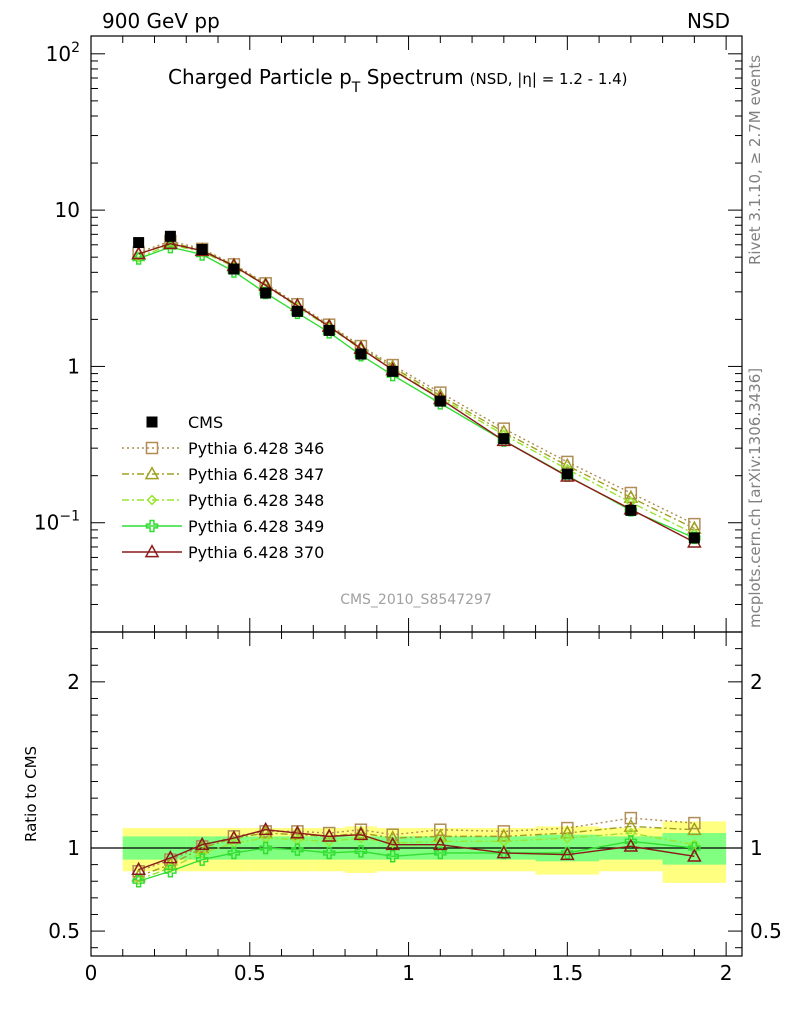 This screenshot has height=1024, width=786. Describe the element at coordinates (91, 973) in the screenshot. I see `x-tick-label: 0` at that location.